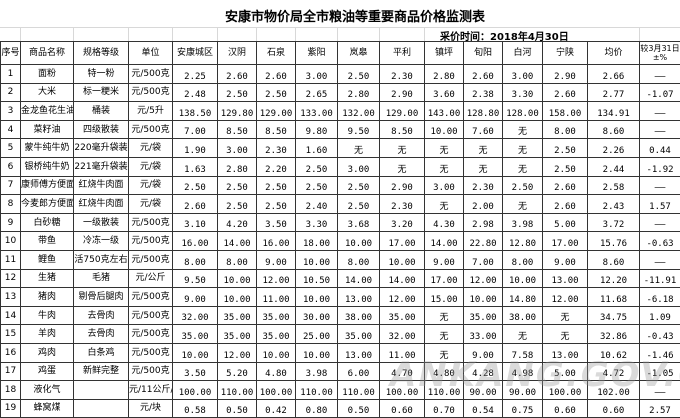 The width and height of the screenshot is (680, 418). What do you see at coordinates (11, 185) in the screenshot?
I see `row-number: 7` at bounding box center [11, 185].